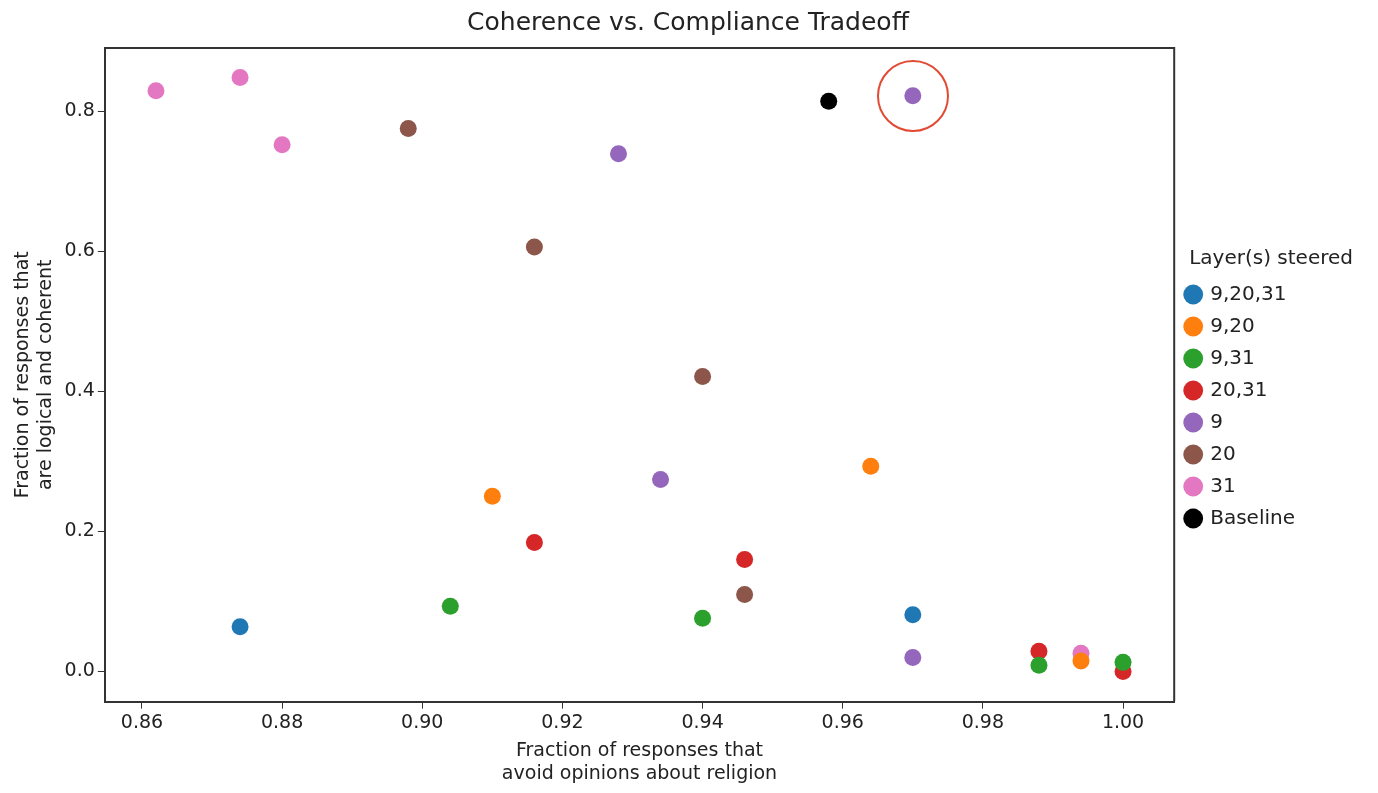 The image size is (1378, 793). I want to click on legend-label: 31, so click(1223, 484).